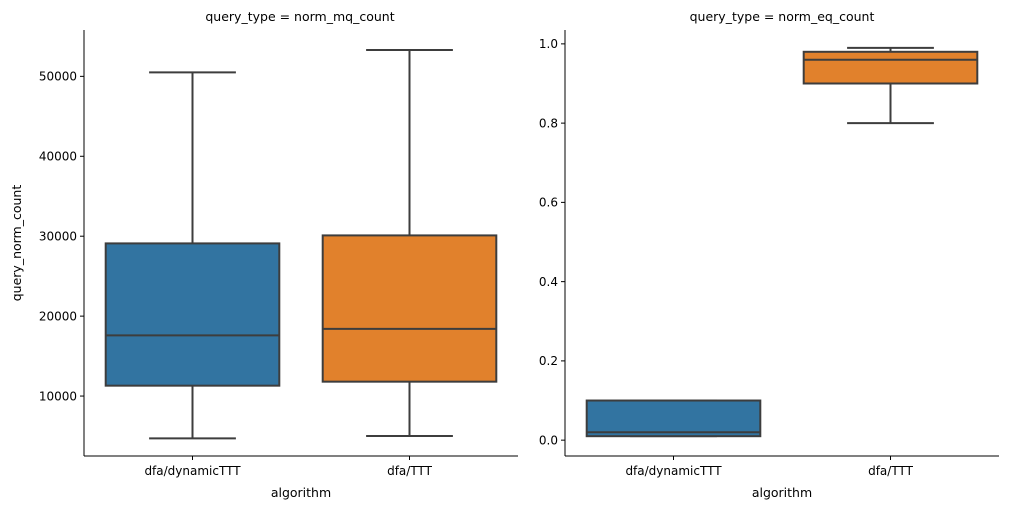 This screenshot has width=1009, height=509. I want to click on y-tick-label: 30000, so click(58, 237).